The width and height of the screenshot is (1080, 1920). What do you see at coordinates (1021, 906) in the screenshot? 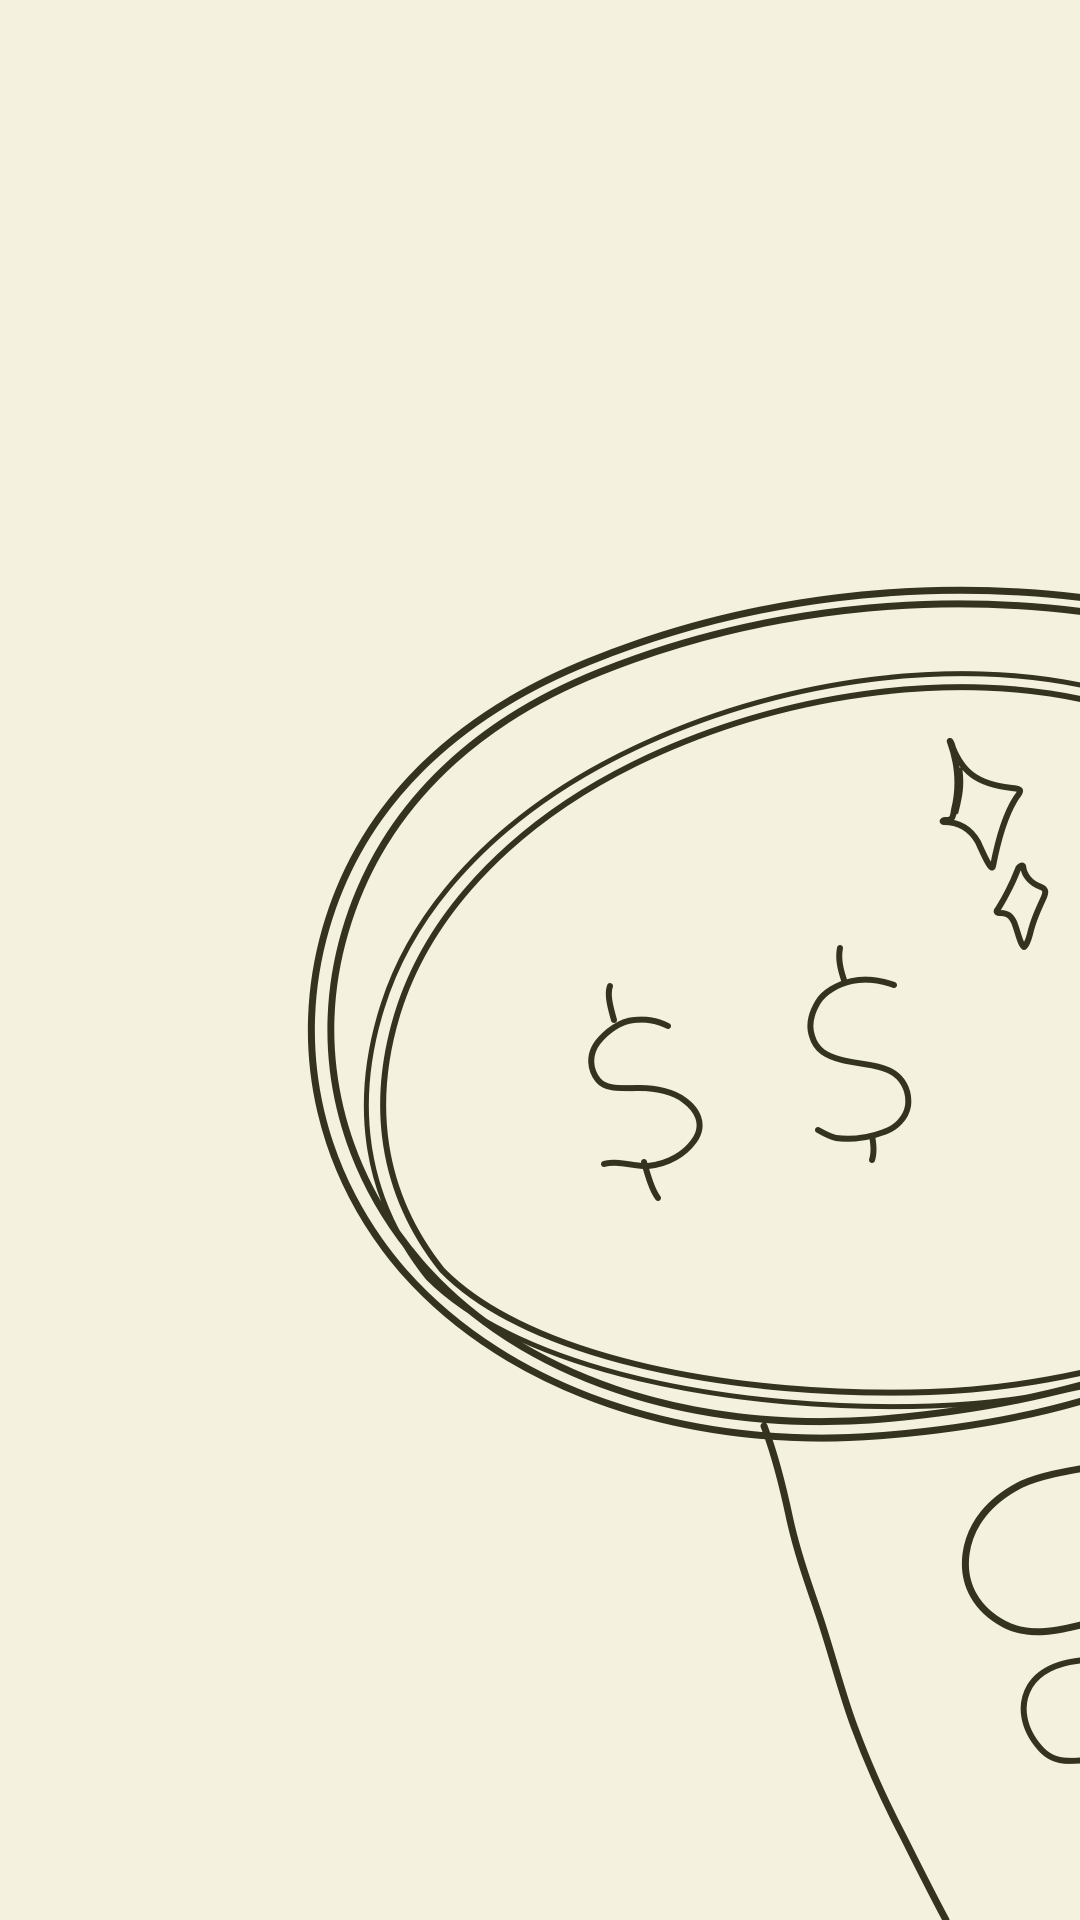
I see `small-sparkle-icon` at bounding box center [1021, 906].